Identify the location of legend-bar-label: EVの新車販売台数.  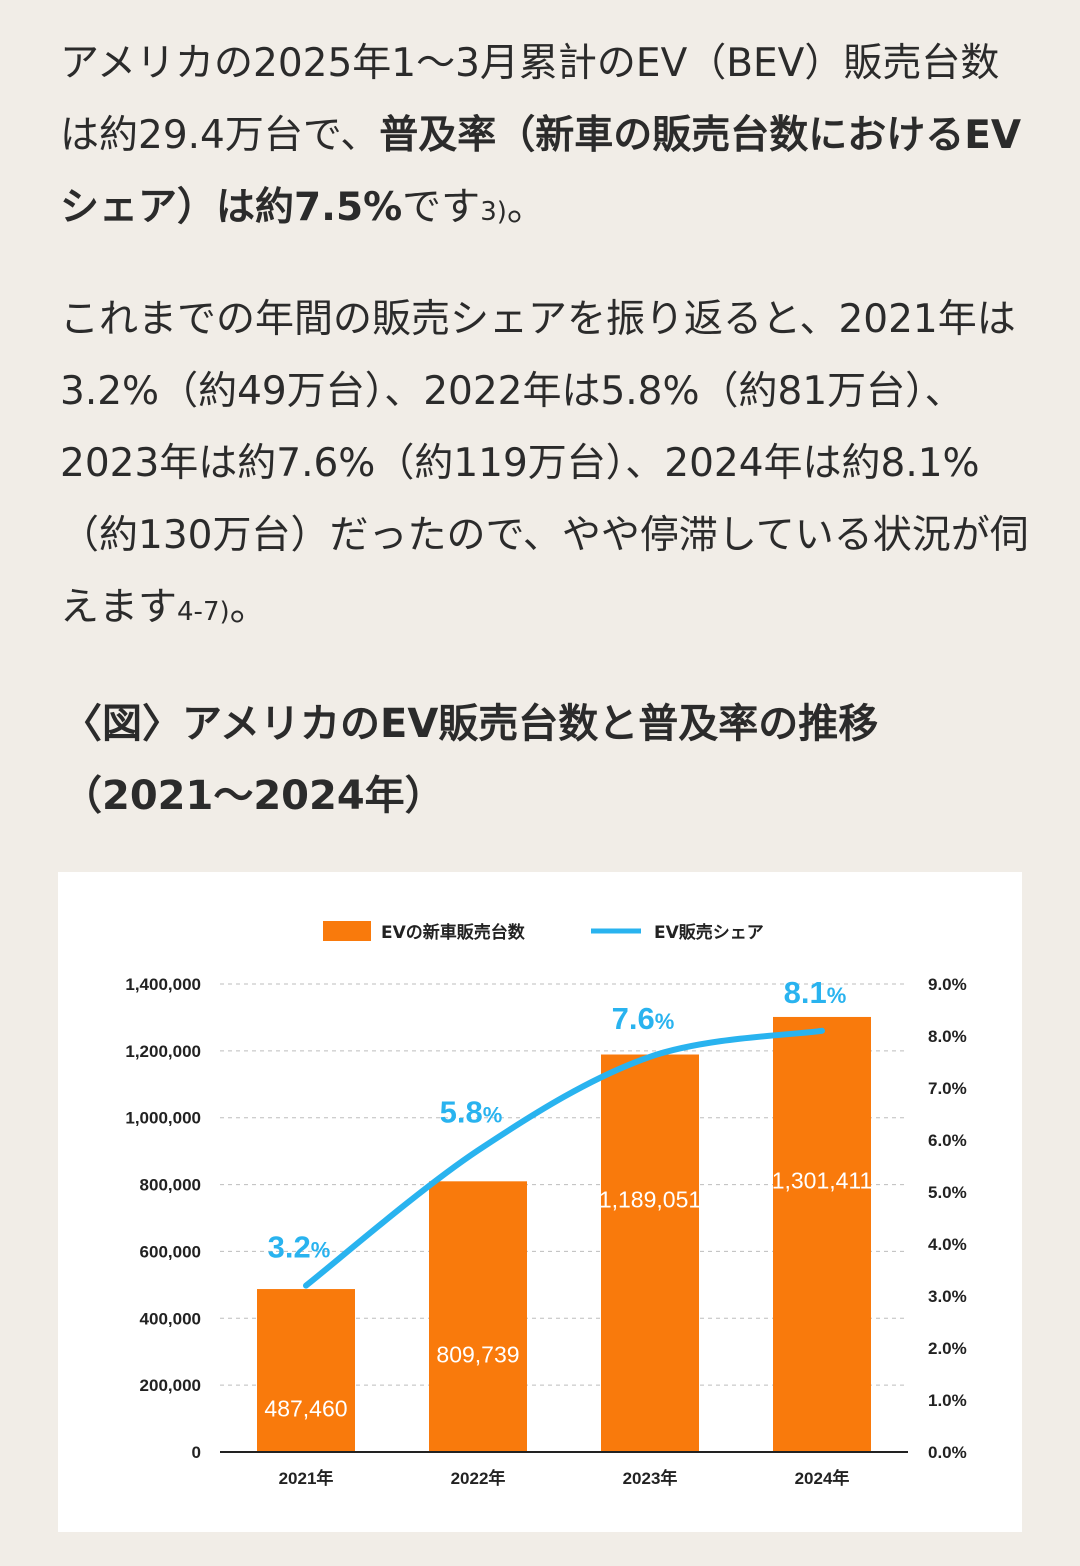
(453, 932).